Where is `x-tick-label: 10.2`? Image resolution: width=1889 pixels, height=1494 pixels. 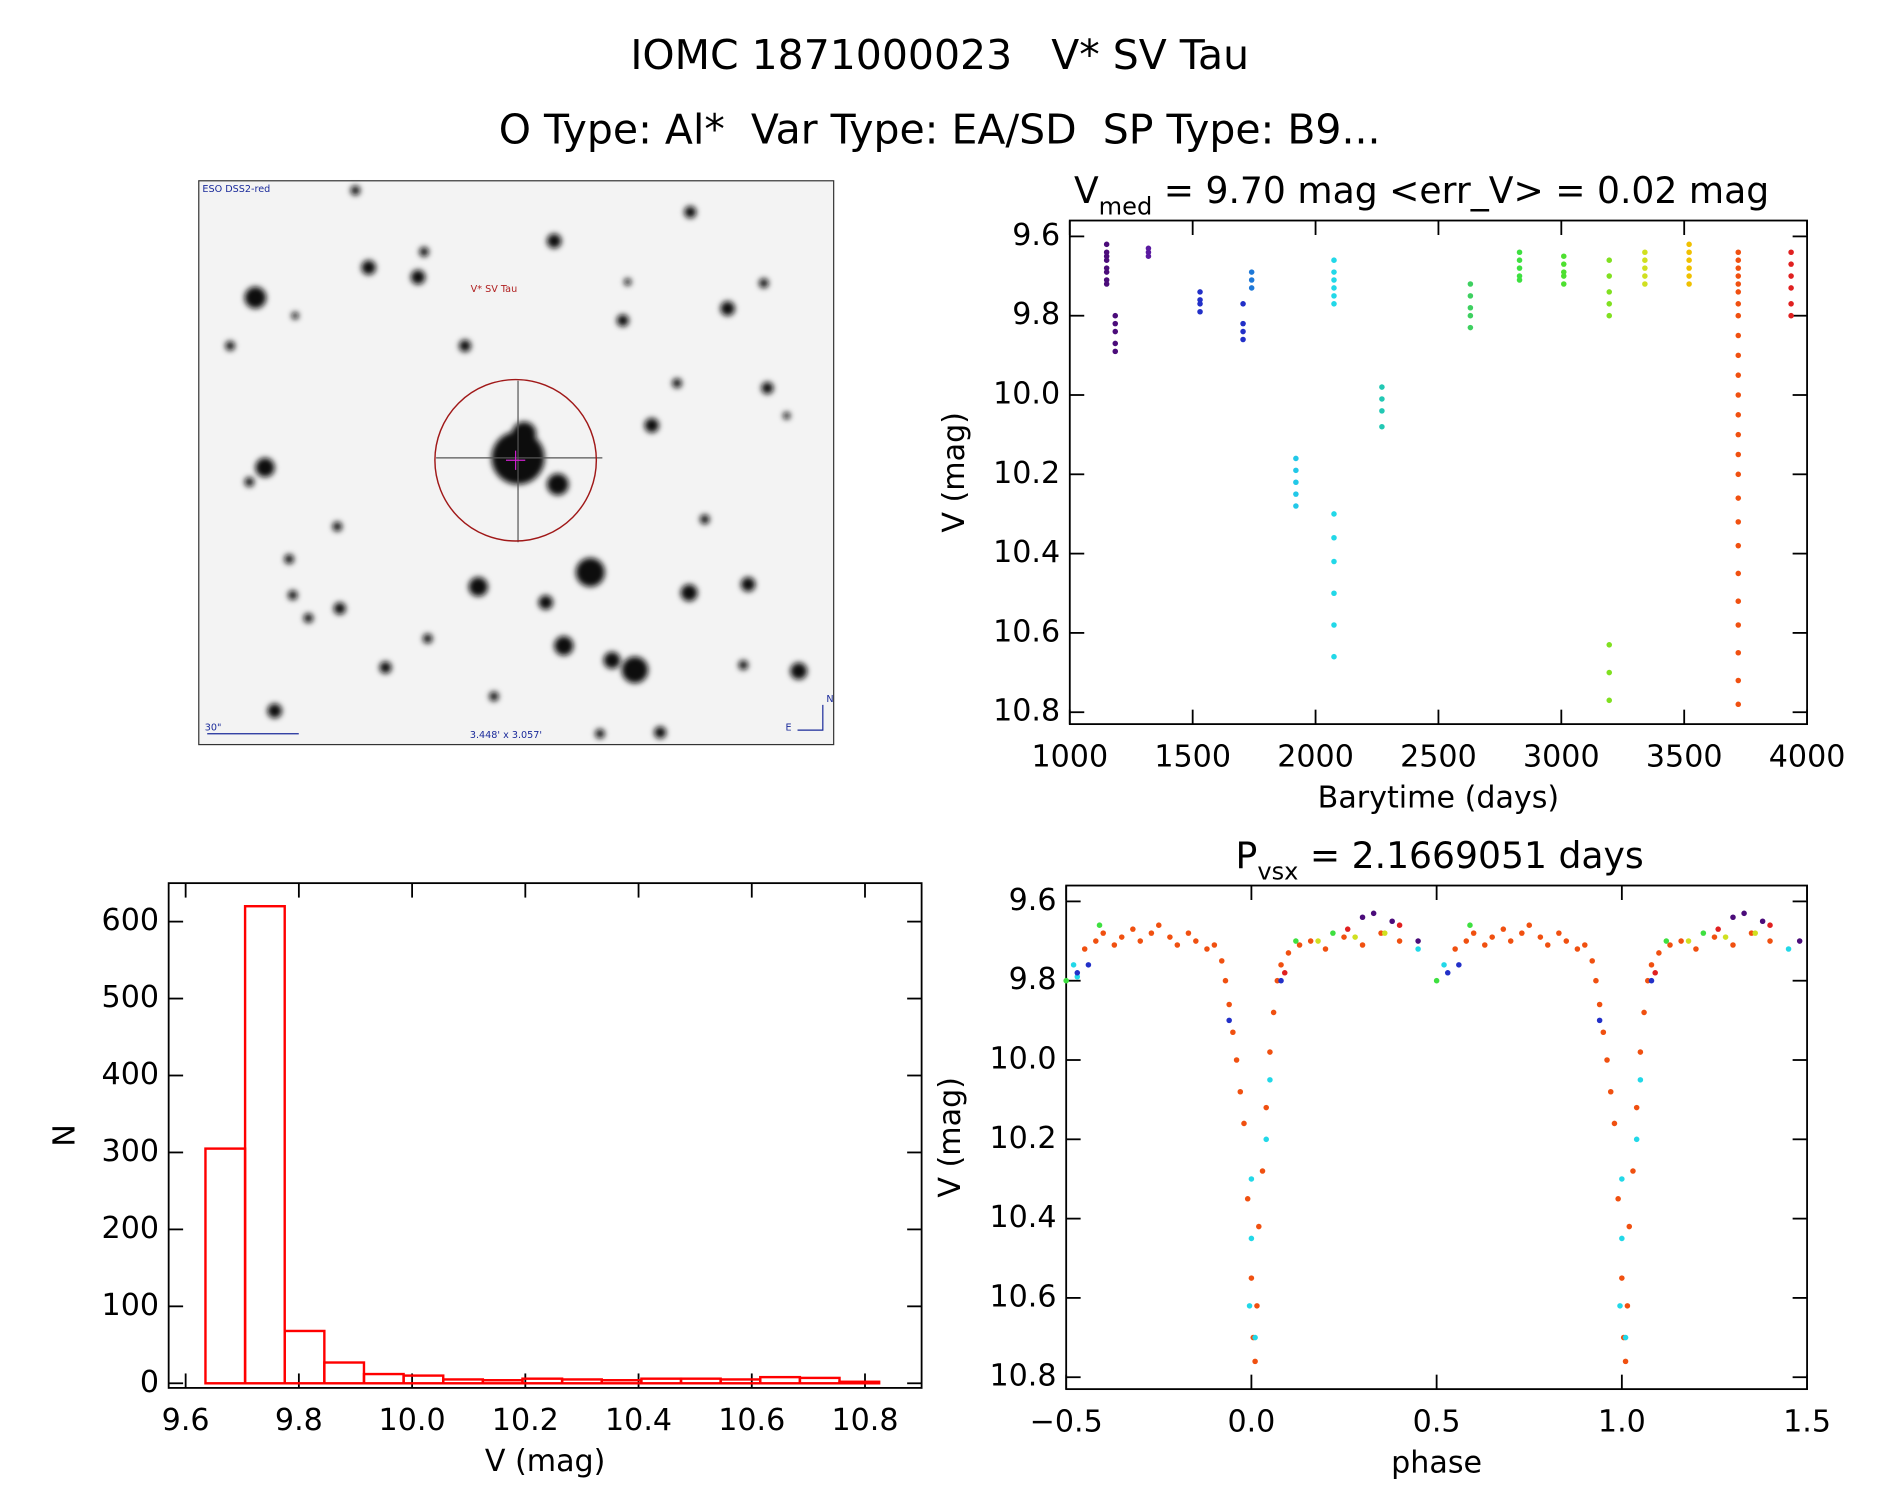 x-tick-label: 10.2 is located at coordinates (525, 1420).